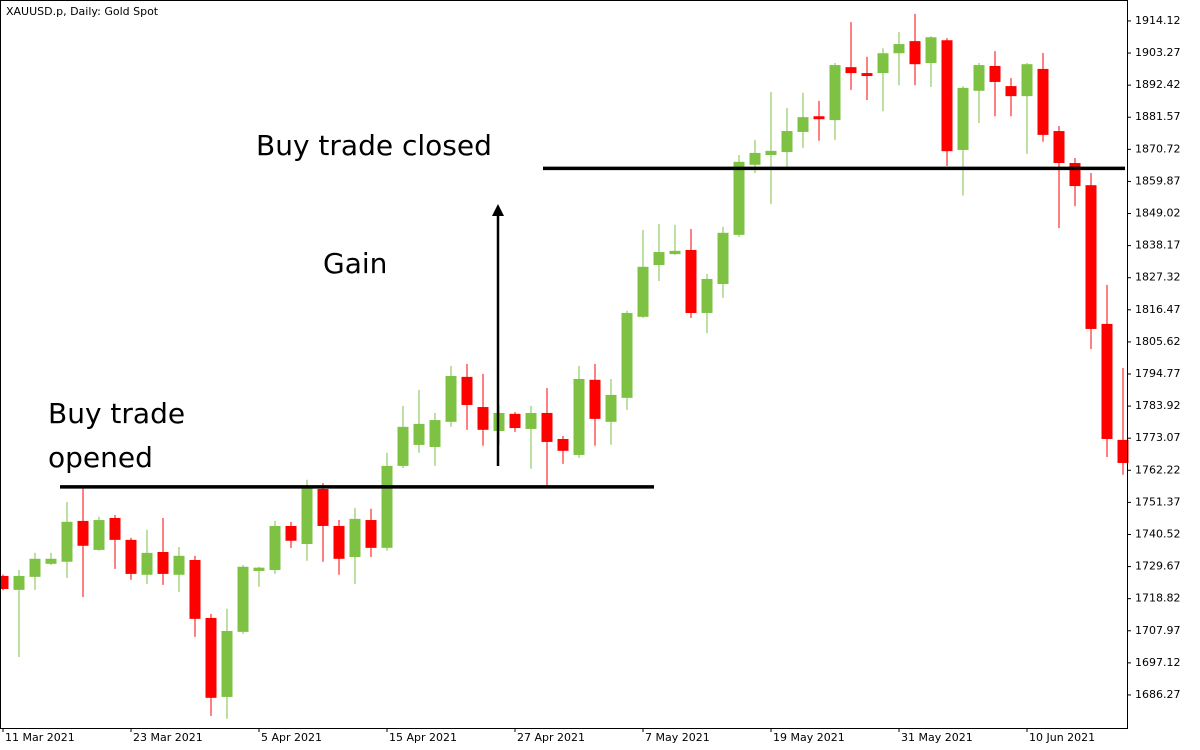 The height and width of the screenshot is (750, 1200). I want to click on x-tick-label: 5 Apr 2021, so click(291, 737).